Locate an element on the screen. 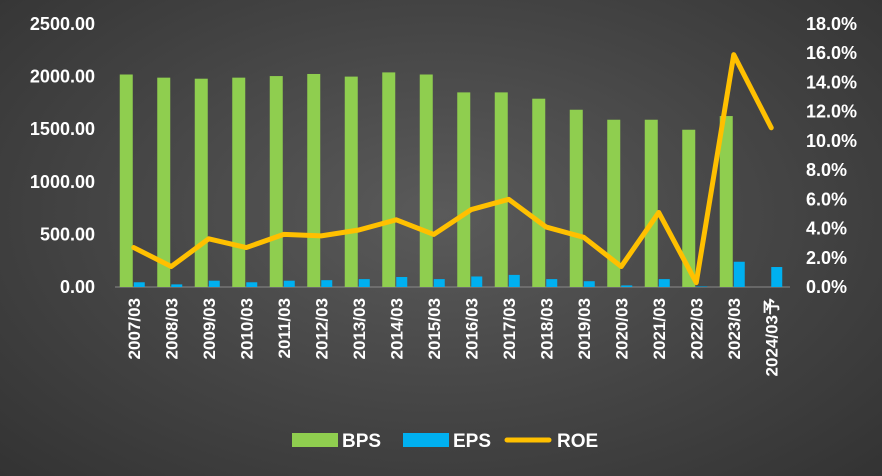 This screenshot has height=476, width=882. legend-label-eps: EPS is located at coordinates (472, 441).